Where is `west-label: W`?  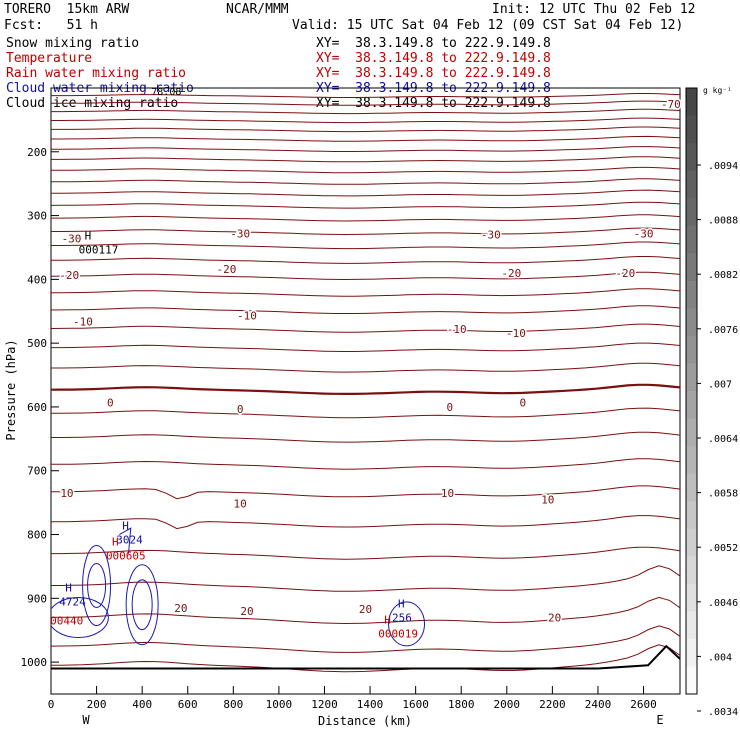 west-label: W is located at coordinates (86, 720).